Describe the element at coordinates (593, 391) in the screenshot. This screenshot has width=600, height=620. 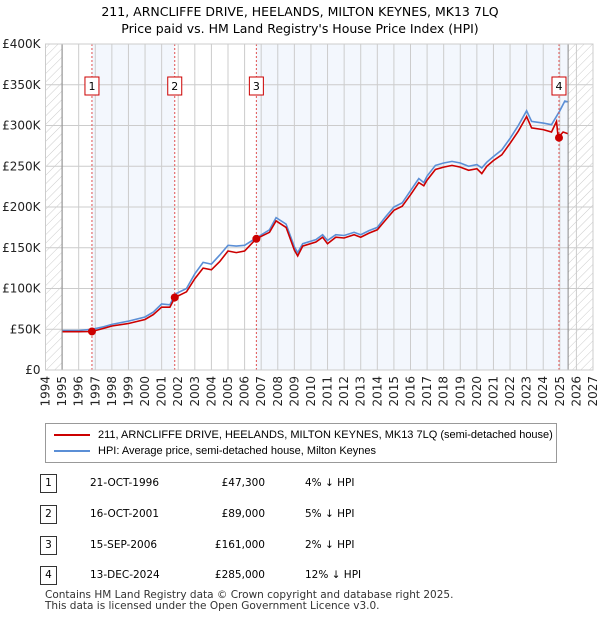
I see `x-tick-label: 2027` at that location.